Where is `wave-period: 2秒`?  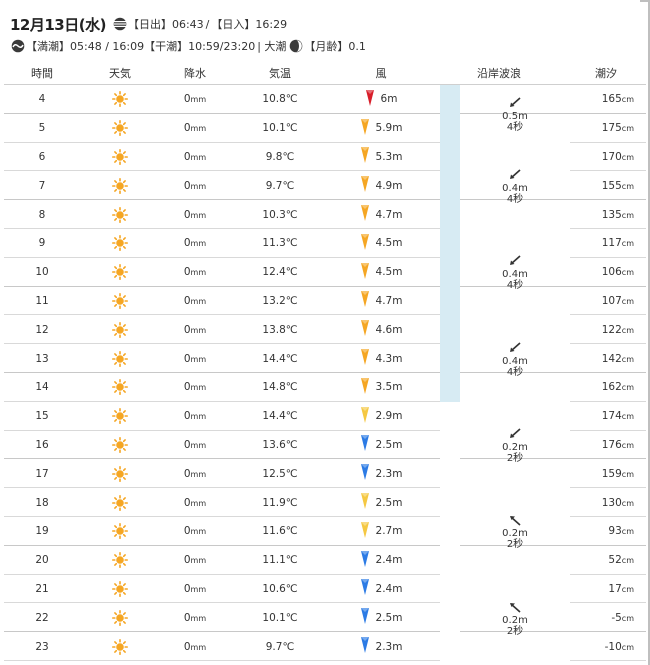 wave-period: 2秒 is located at coordinates (515, 631).